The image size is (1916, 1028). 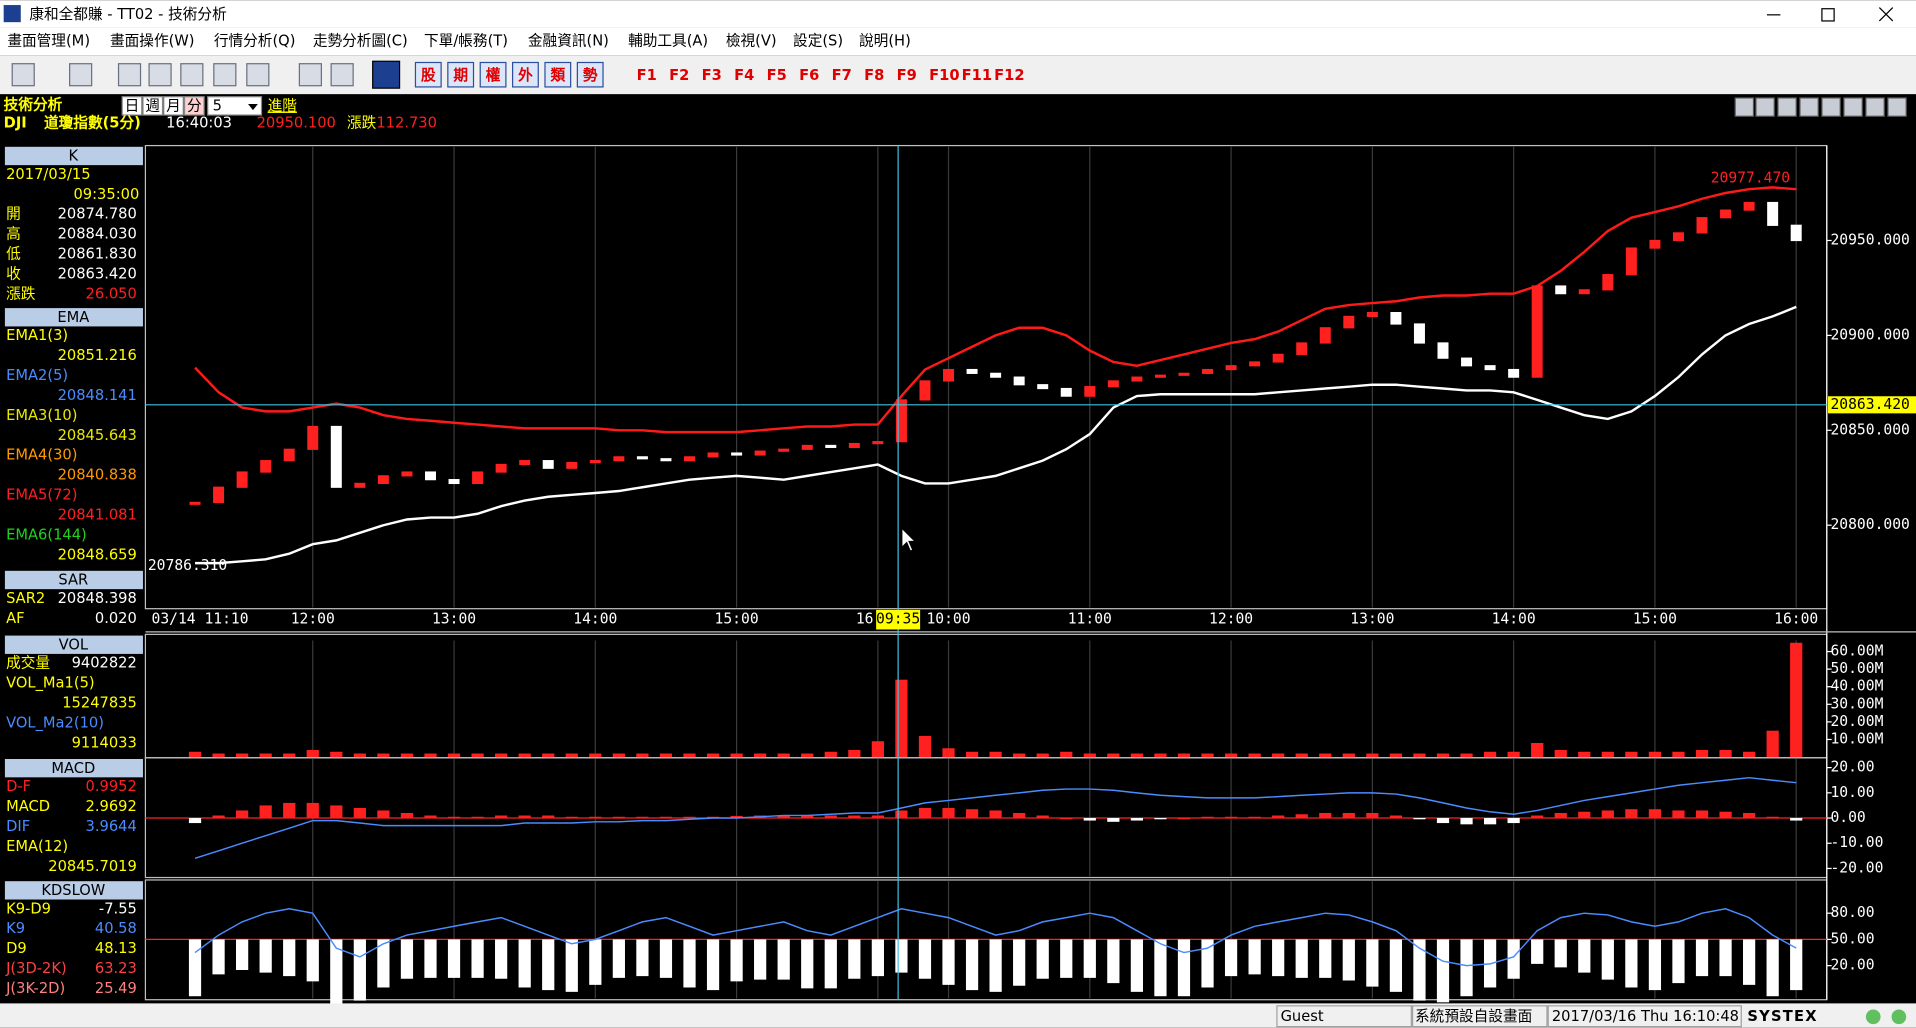 I want to click on function-key: F1, so click(x=647, y=75).